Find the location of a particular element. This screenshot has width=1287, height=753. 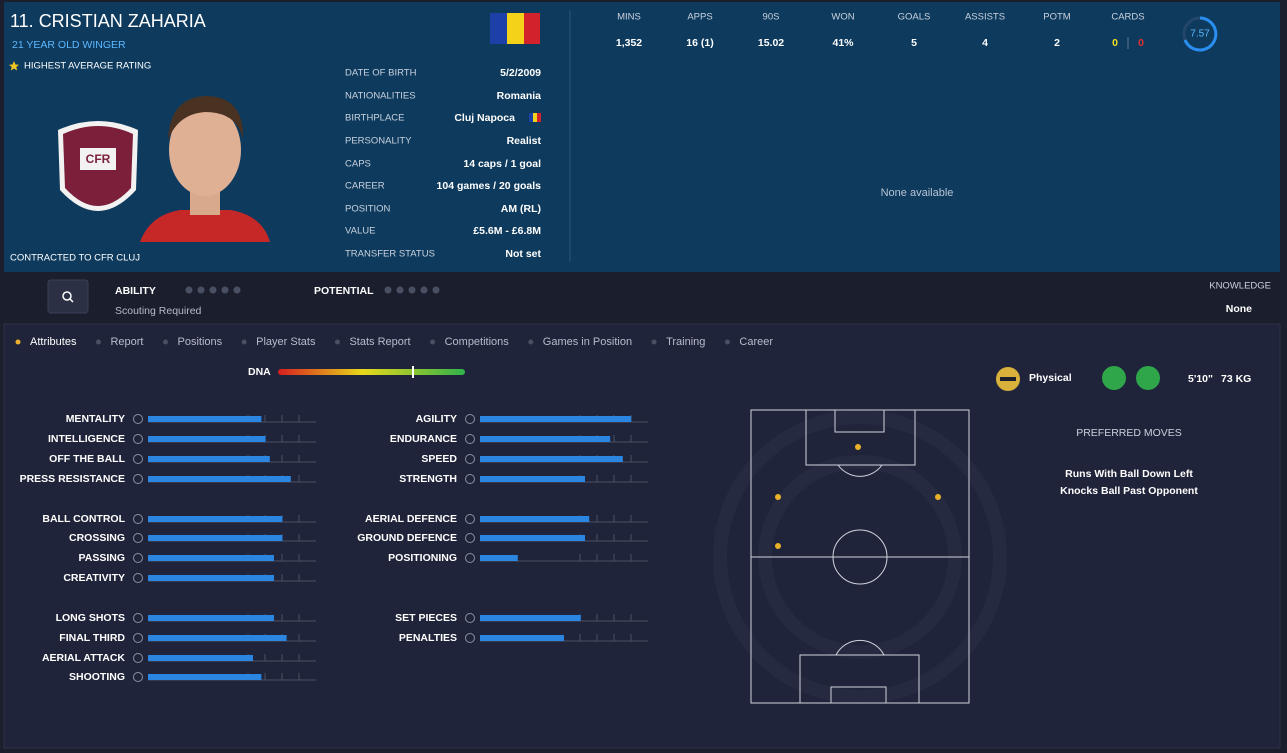

preferred-move: Knocks Ball Past Opponent is located at coordinates (1129, 491).